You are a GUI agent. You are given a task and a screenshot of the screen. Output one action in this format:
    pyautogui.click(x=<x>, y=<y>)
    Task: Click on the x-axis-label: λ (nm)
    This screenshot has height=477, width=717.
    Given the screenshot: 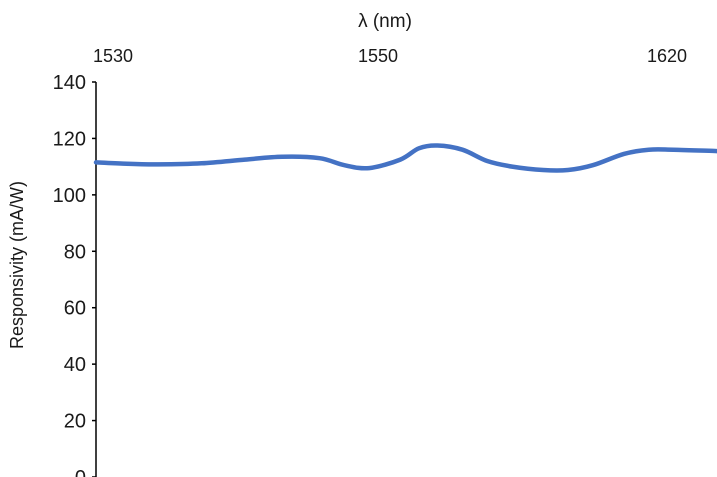 What is the action you would take?
    pyautogui.click(x=385, y=21)
    